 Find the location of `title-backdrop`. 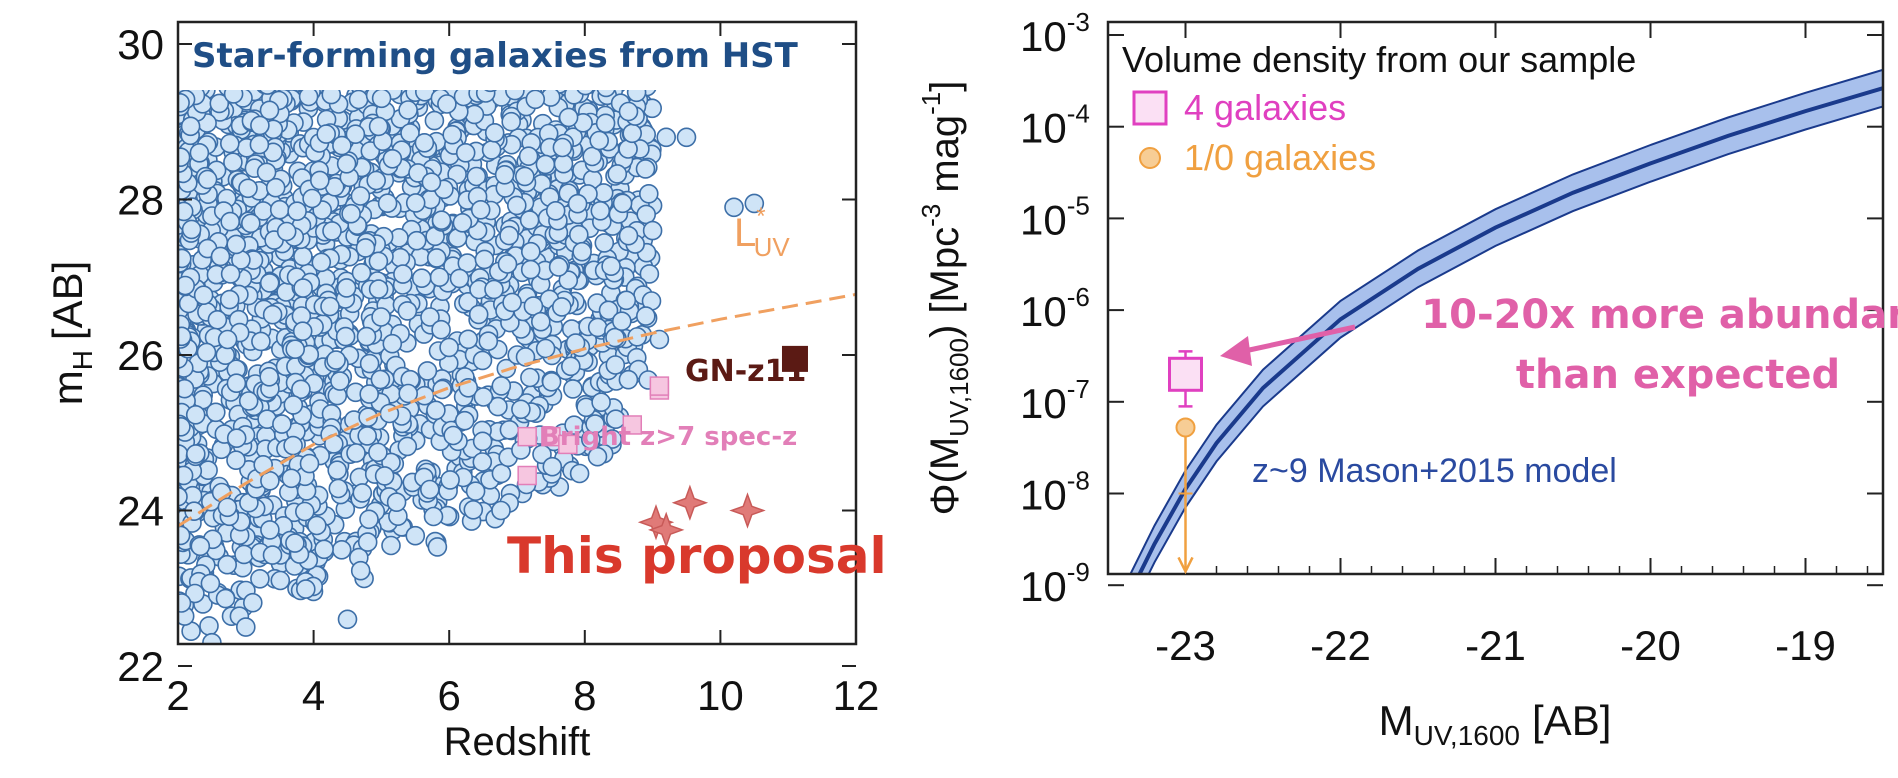

title-backdrop is located at coordinates (517, 56).